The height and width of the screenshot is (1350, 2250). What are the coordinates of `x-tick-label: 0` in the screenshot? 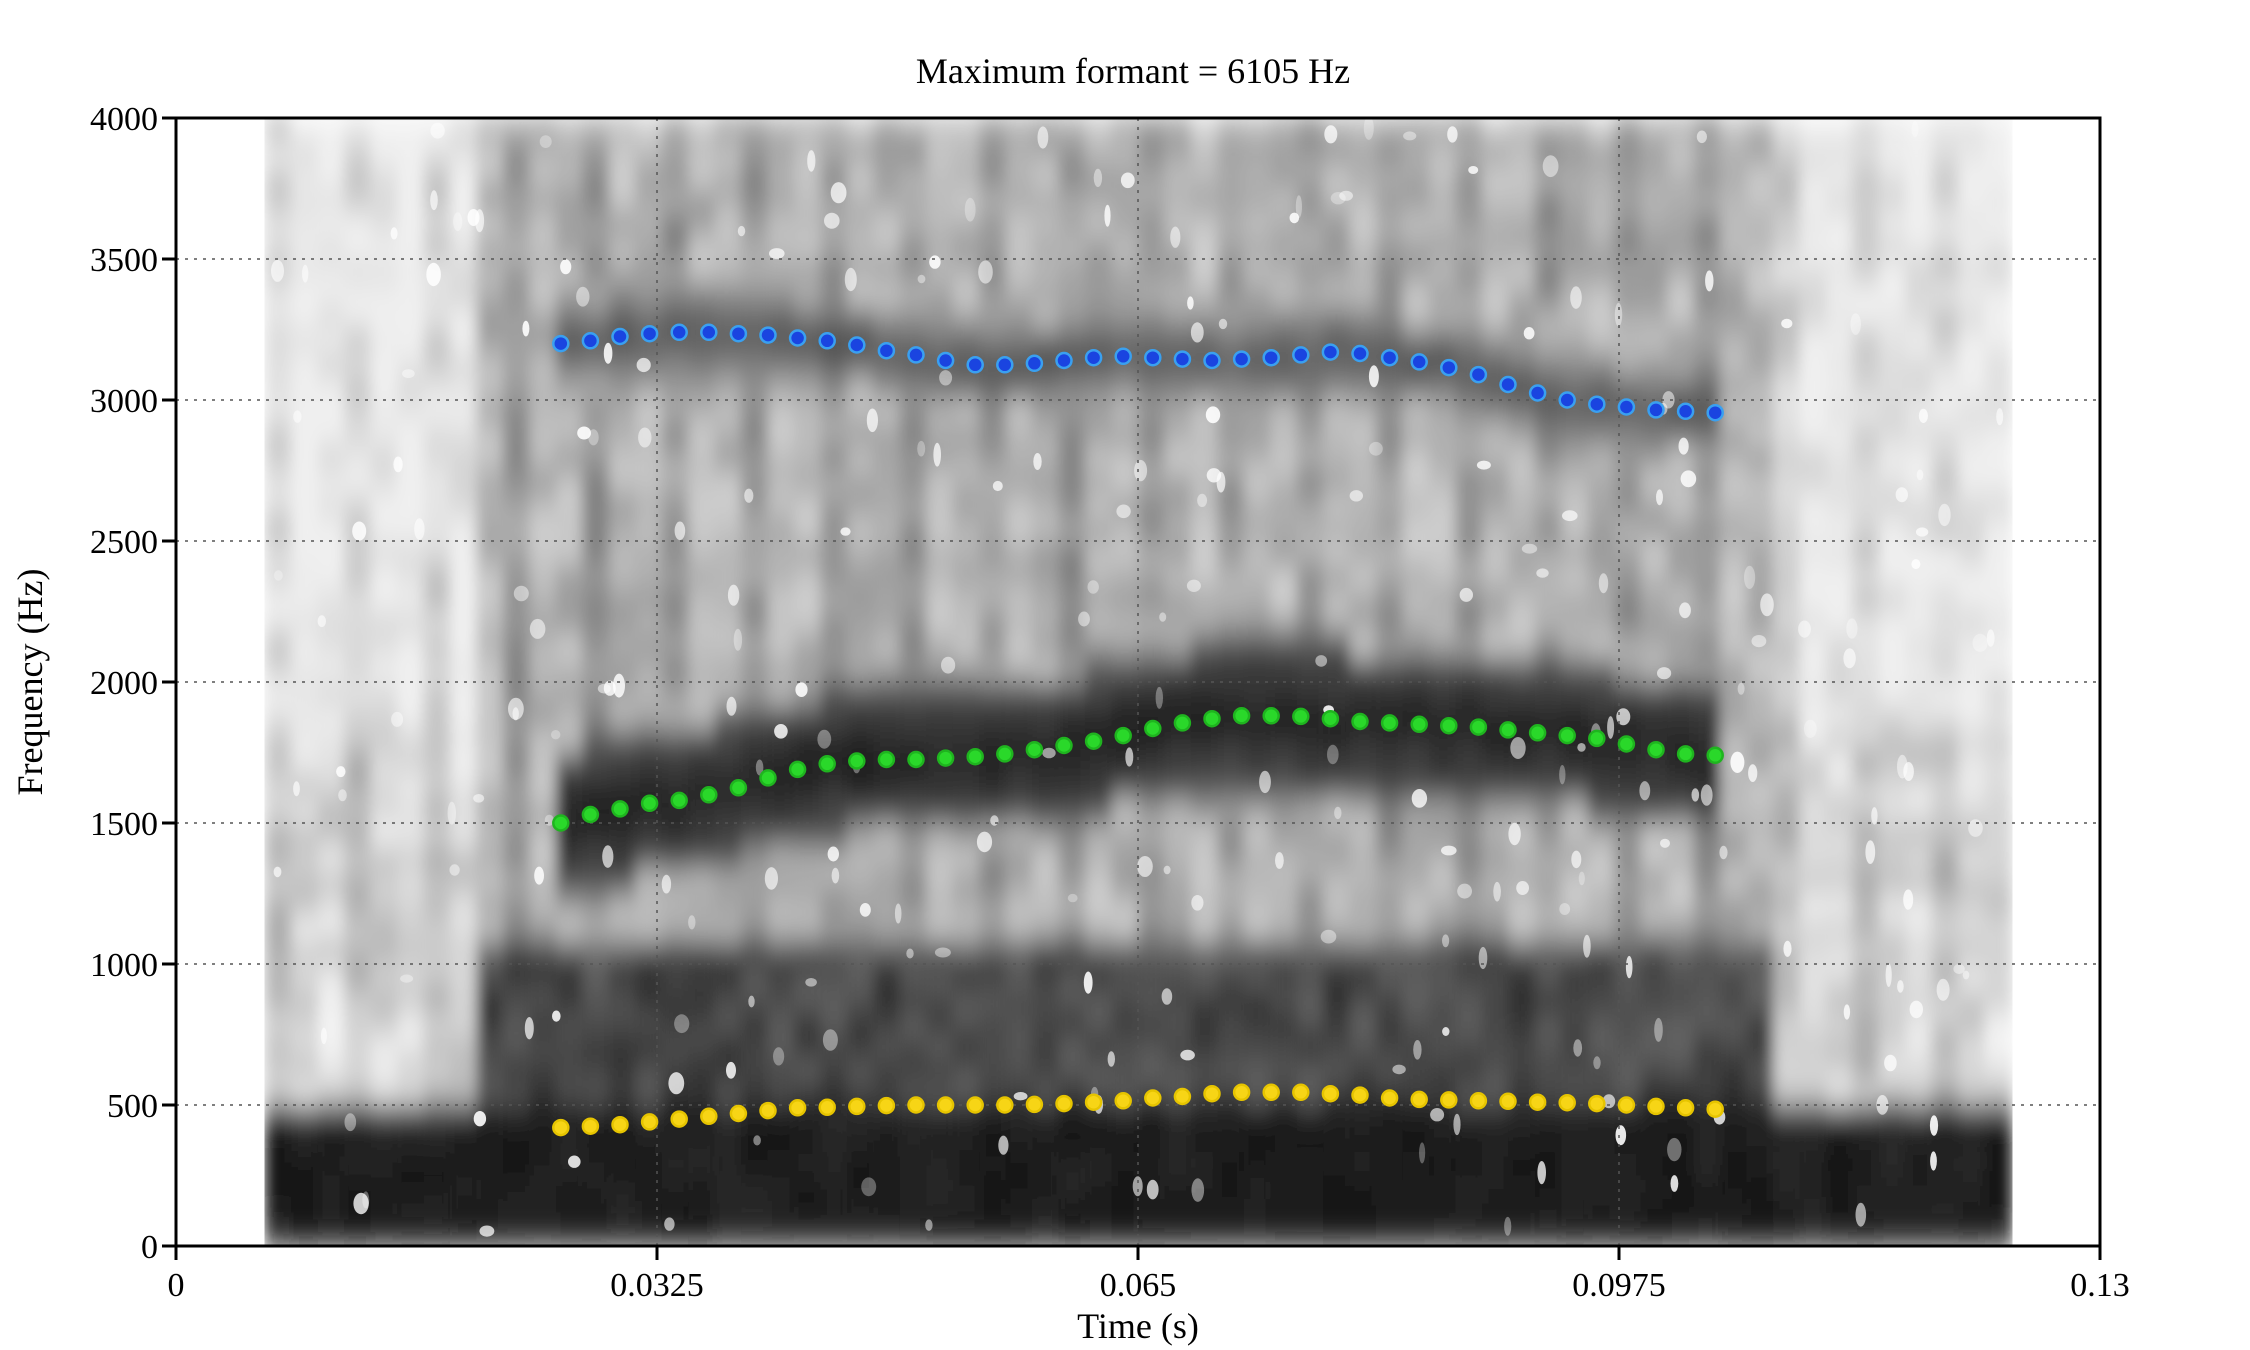 It's located at (176, 1285).